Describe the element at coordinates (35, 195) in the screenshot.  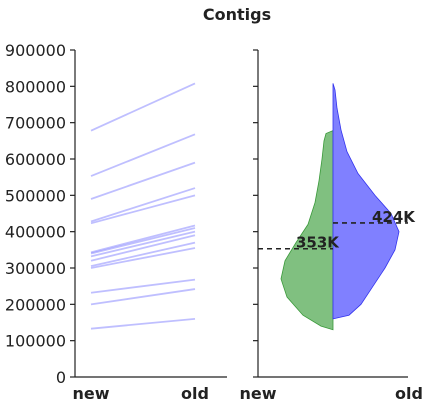
I see `y-tick-label: 500000` at that location.